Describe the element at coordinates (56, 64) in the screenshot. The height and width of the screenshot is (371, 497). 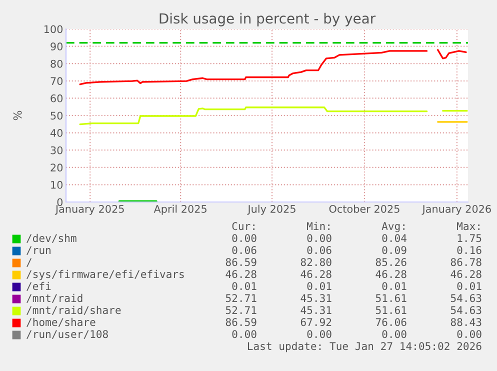
I see `y-tick-label: 80` at that location.